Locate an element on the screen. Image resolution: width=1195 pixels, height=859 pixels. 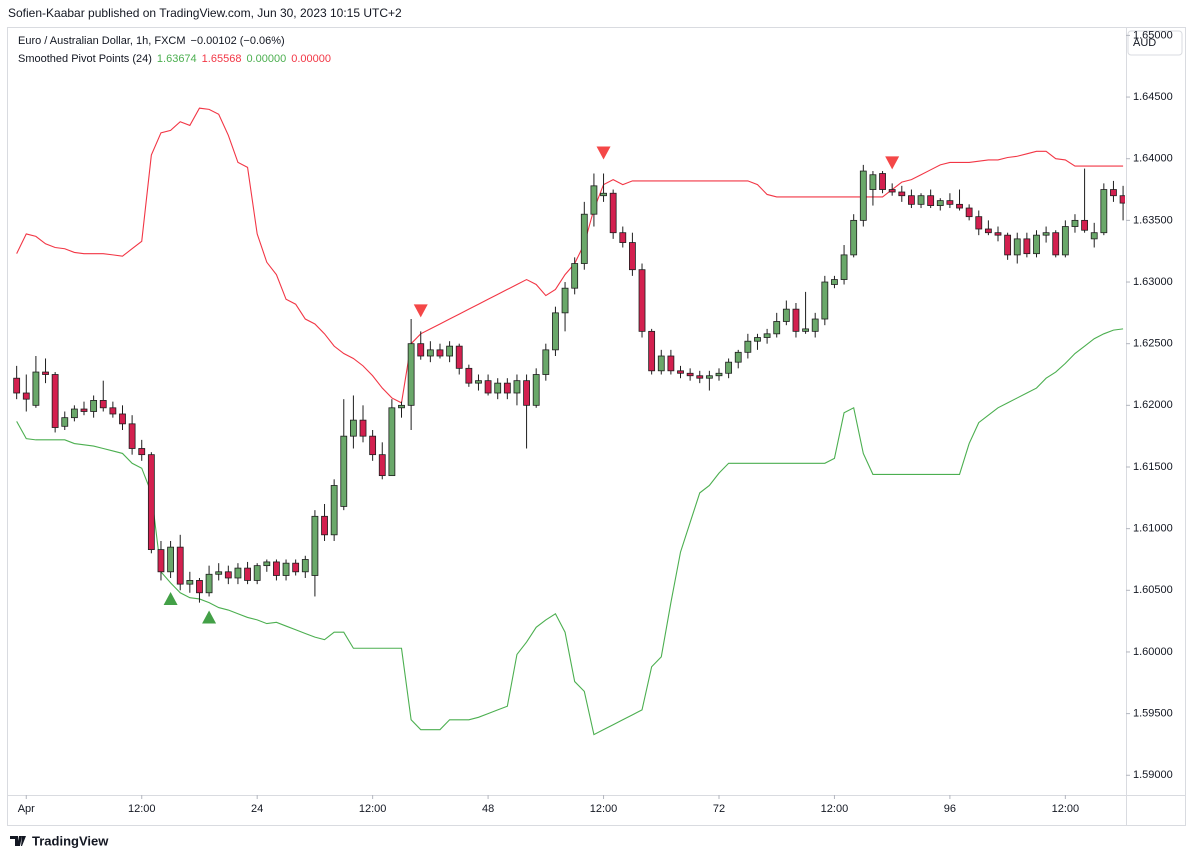
y-tick-label: 1.64500 is located at coordinates (1153, 97).